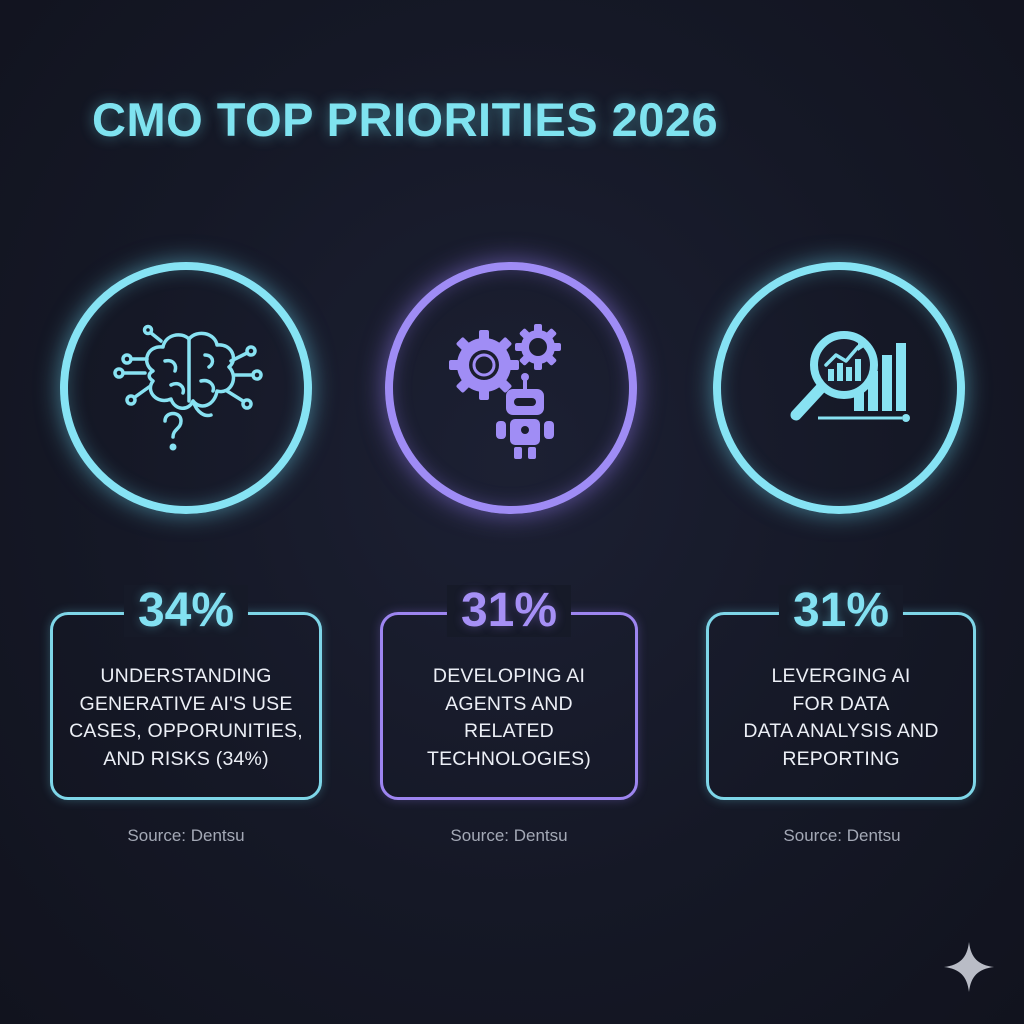  I want to click on priority-3-icon-ring, so click(839, 388).